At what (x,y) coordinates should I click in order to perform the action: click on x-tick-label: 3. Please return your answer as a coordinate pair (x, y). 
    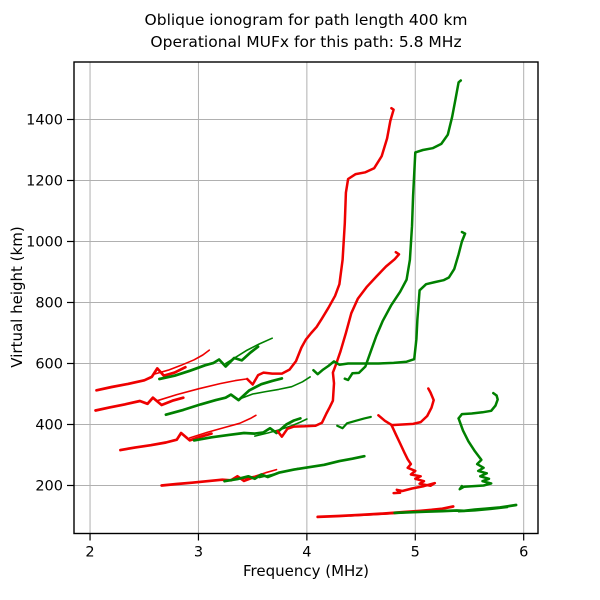
    Looking at the image, I should click on (198, 553).